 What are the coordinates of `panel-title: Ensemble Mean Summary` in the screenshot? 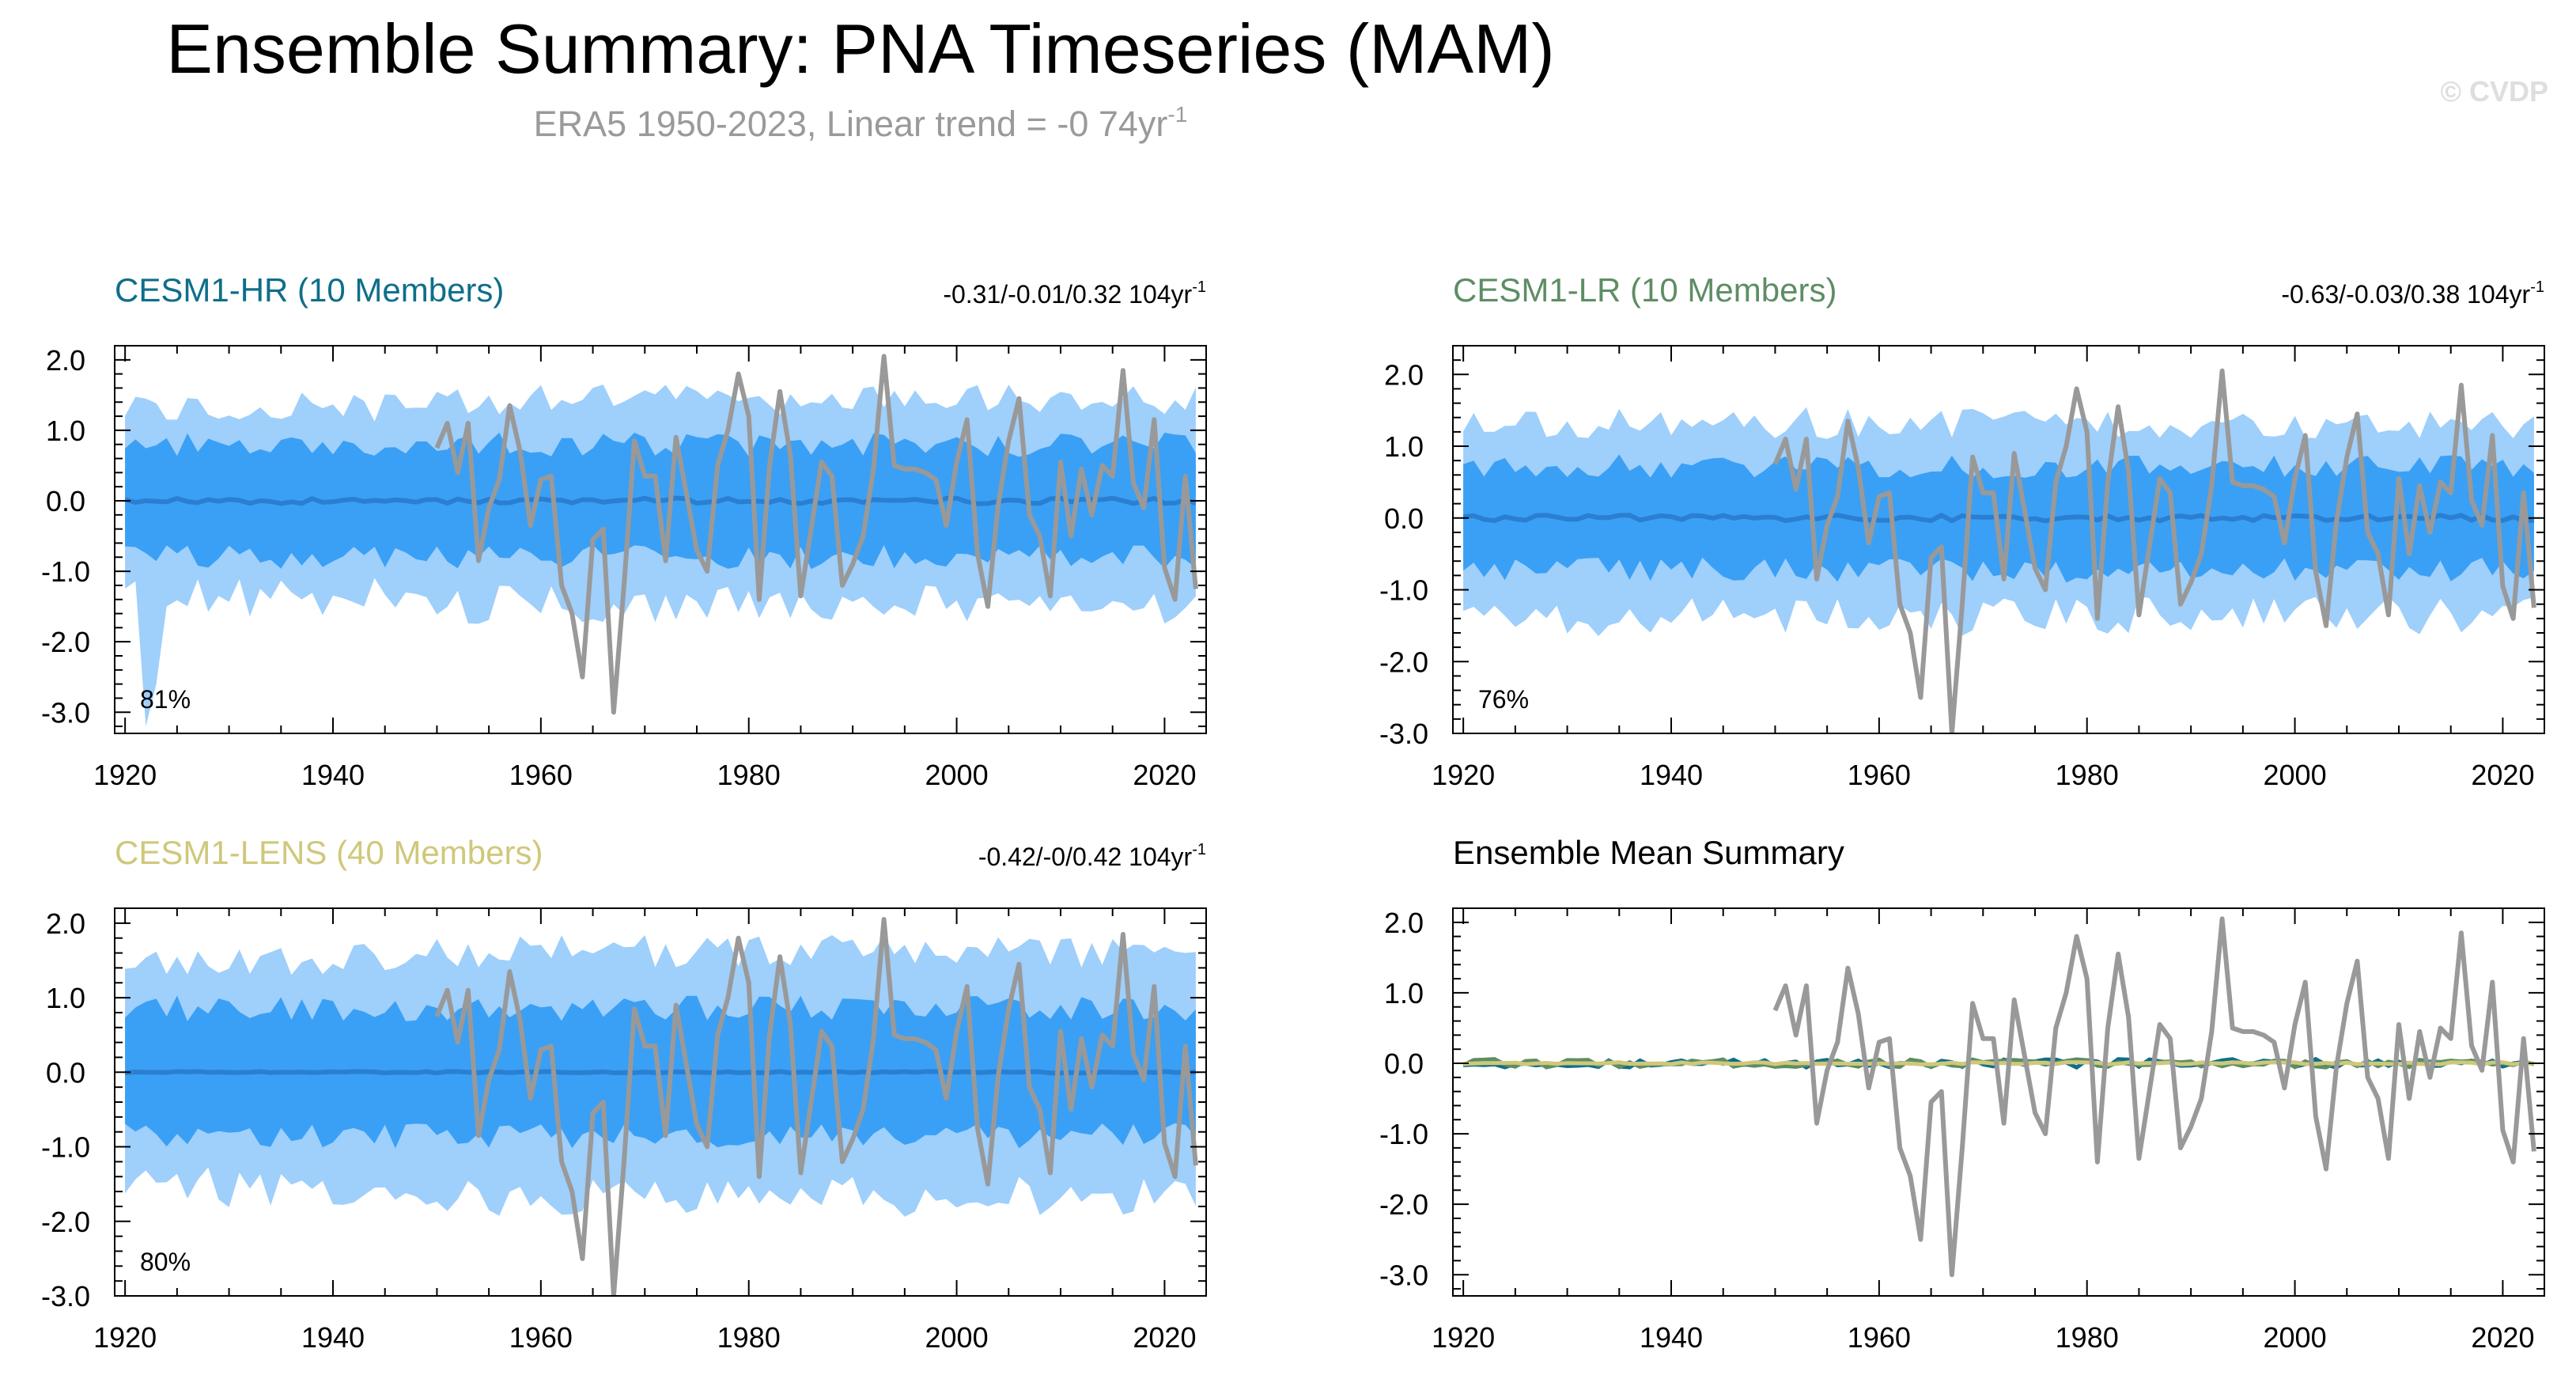 It's located at (1649, 852).